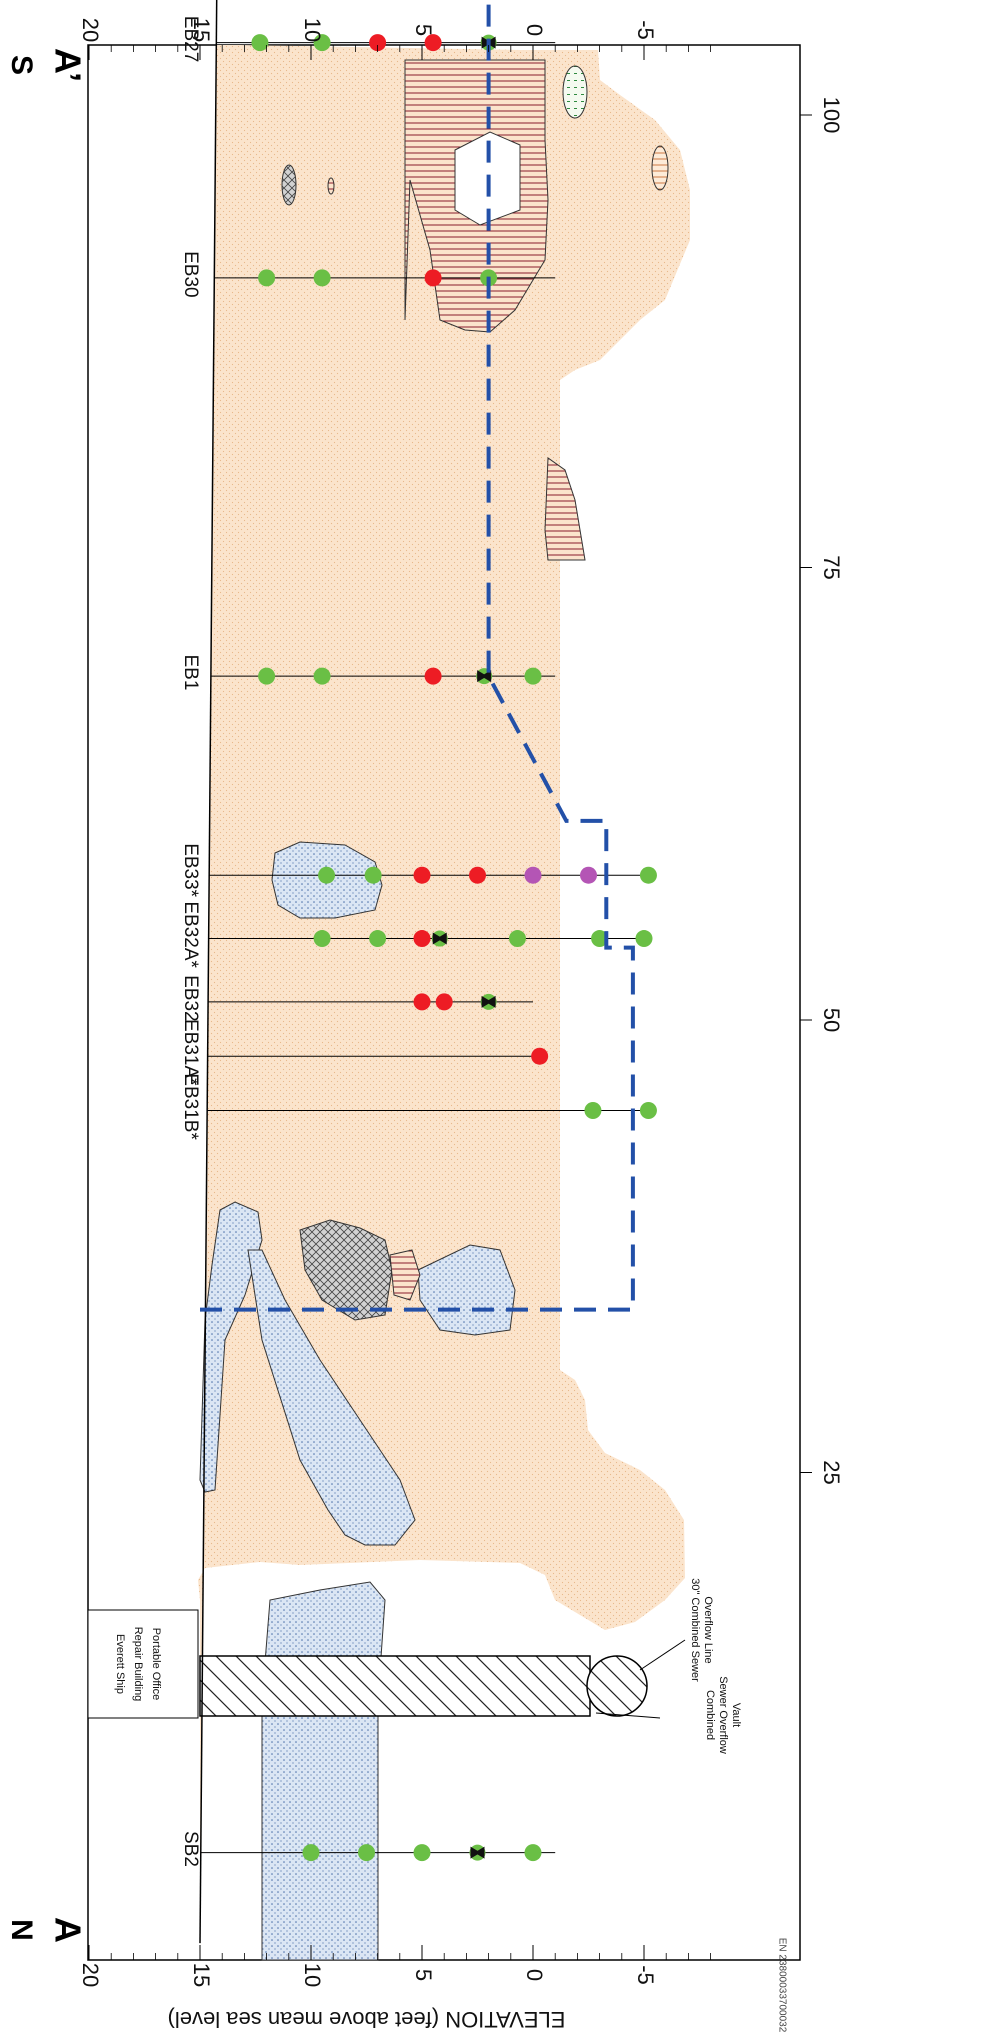 The width and height of the screenshot is (989, 2038). Describe the element at coordinates (395, 1686) in the screenshot. I see `sewer-vault` at that location.